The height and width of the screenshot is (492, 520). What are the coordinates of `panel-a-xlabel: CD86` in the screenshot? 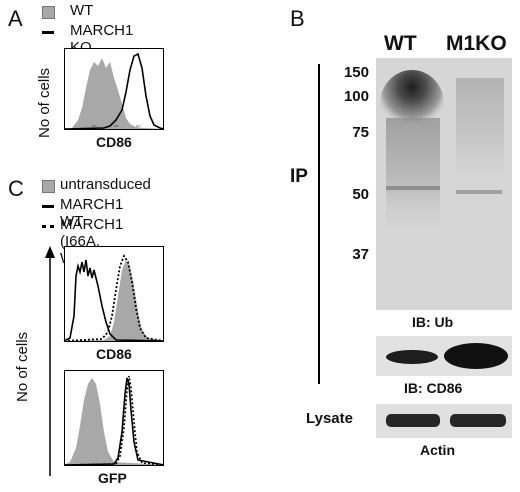 It's located at (114, 142).